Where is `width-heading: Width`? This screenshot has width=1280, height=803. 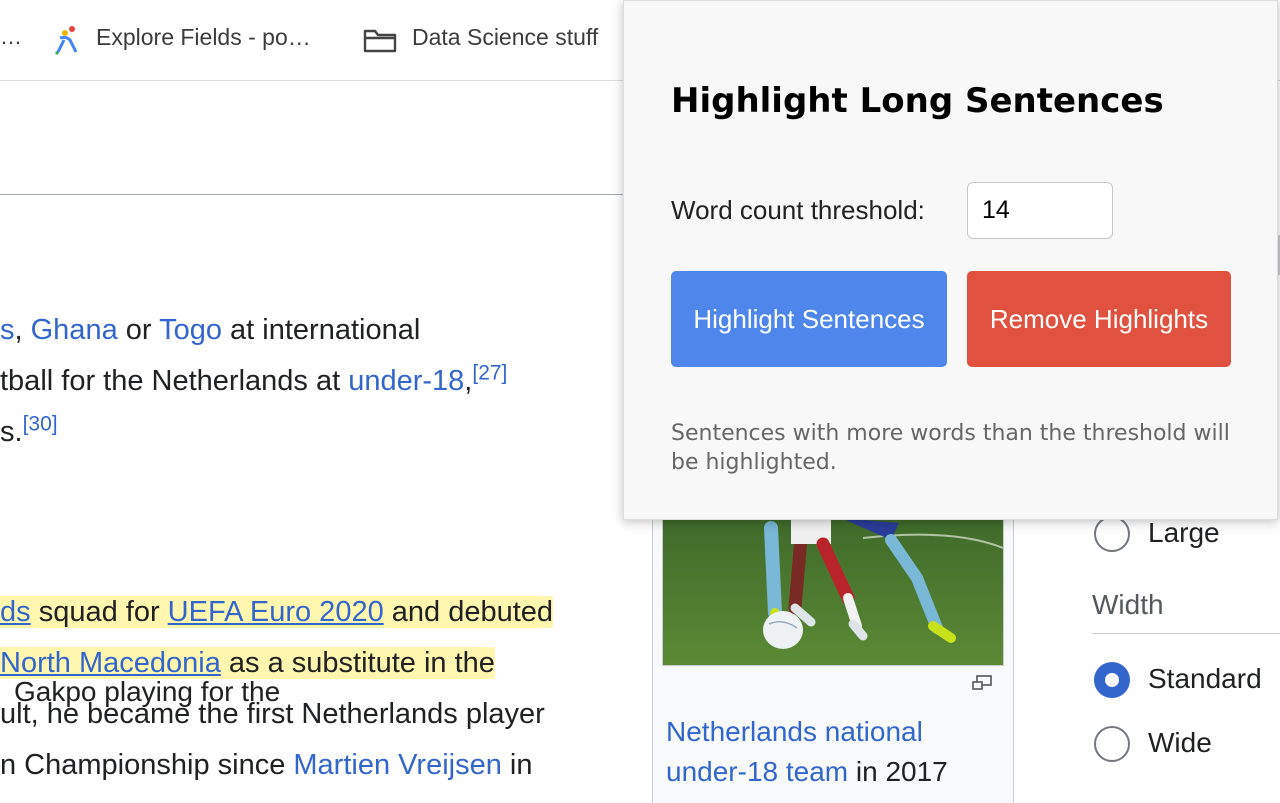
width-heading: Width is located at coordinates (1128, 604).